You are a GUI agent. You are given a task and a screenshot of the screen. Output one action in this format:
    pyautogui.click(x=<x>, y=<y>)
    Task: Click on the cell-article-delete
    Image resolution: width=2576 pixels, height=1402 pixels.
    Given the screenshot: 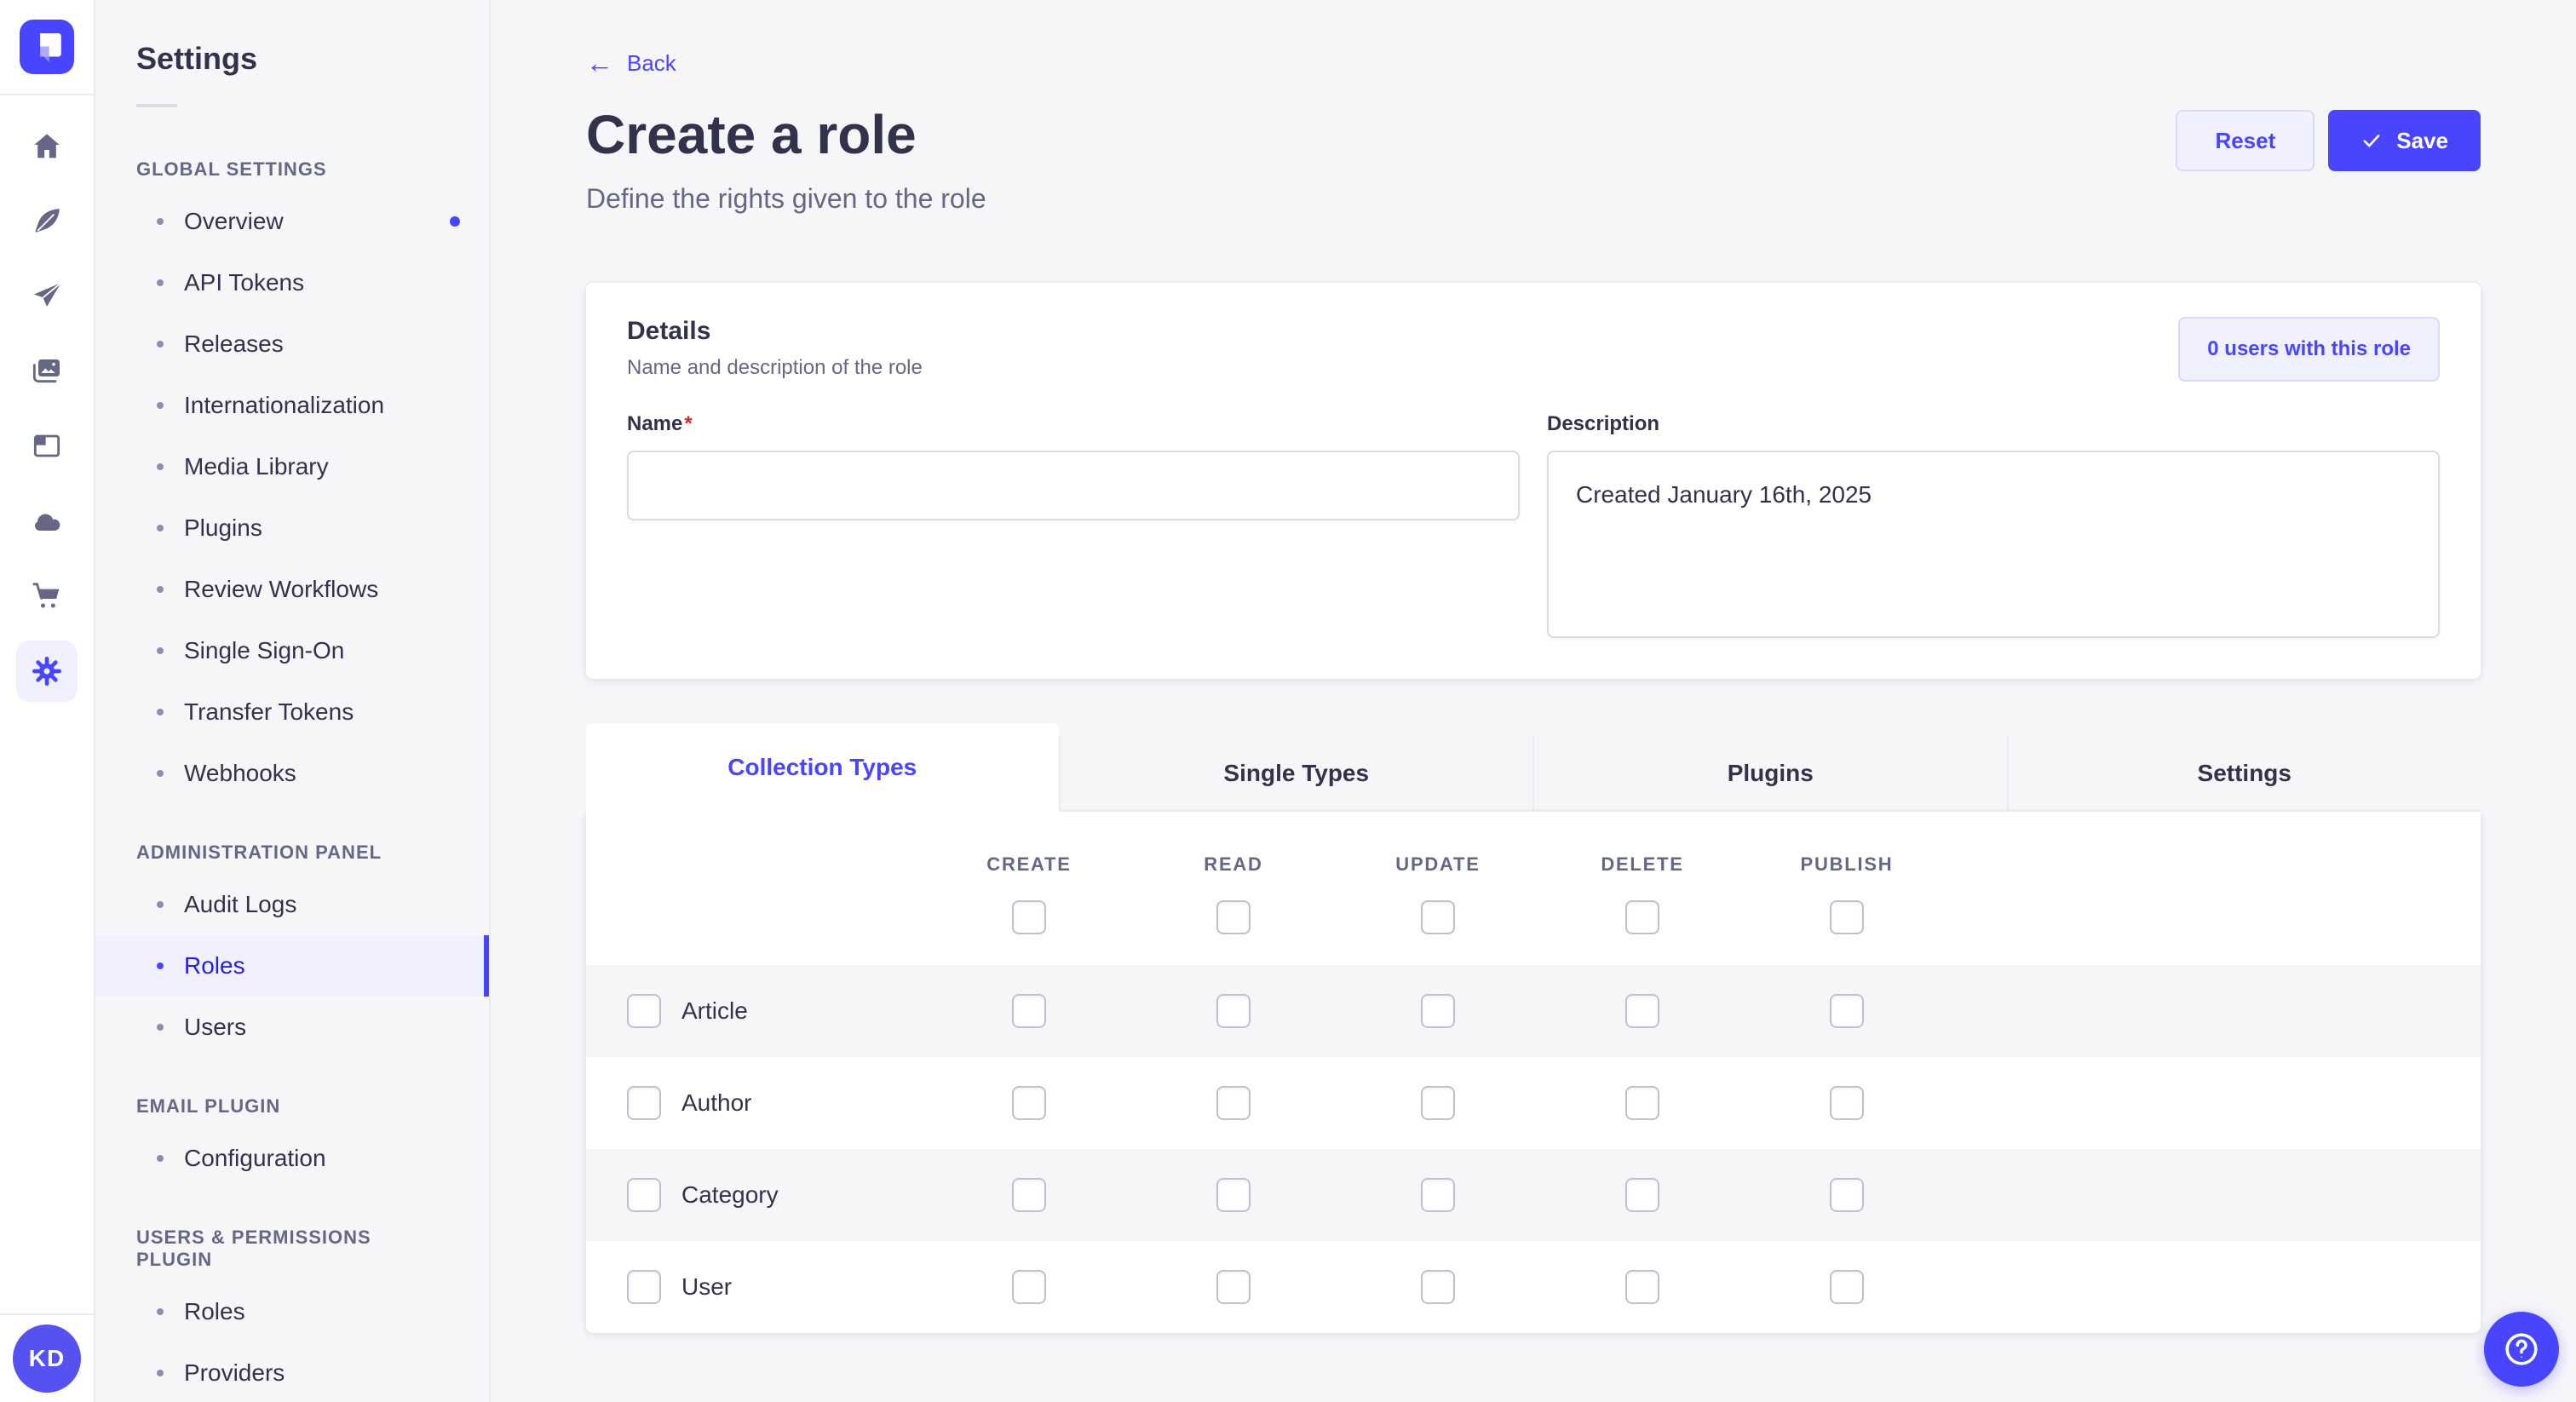 What is the action you would take?
    pyautogui.click(x=1643, y=1011)
    